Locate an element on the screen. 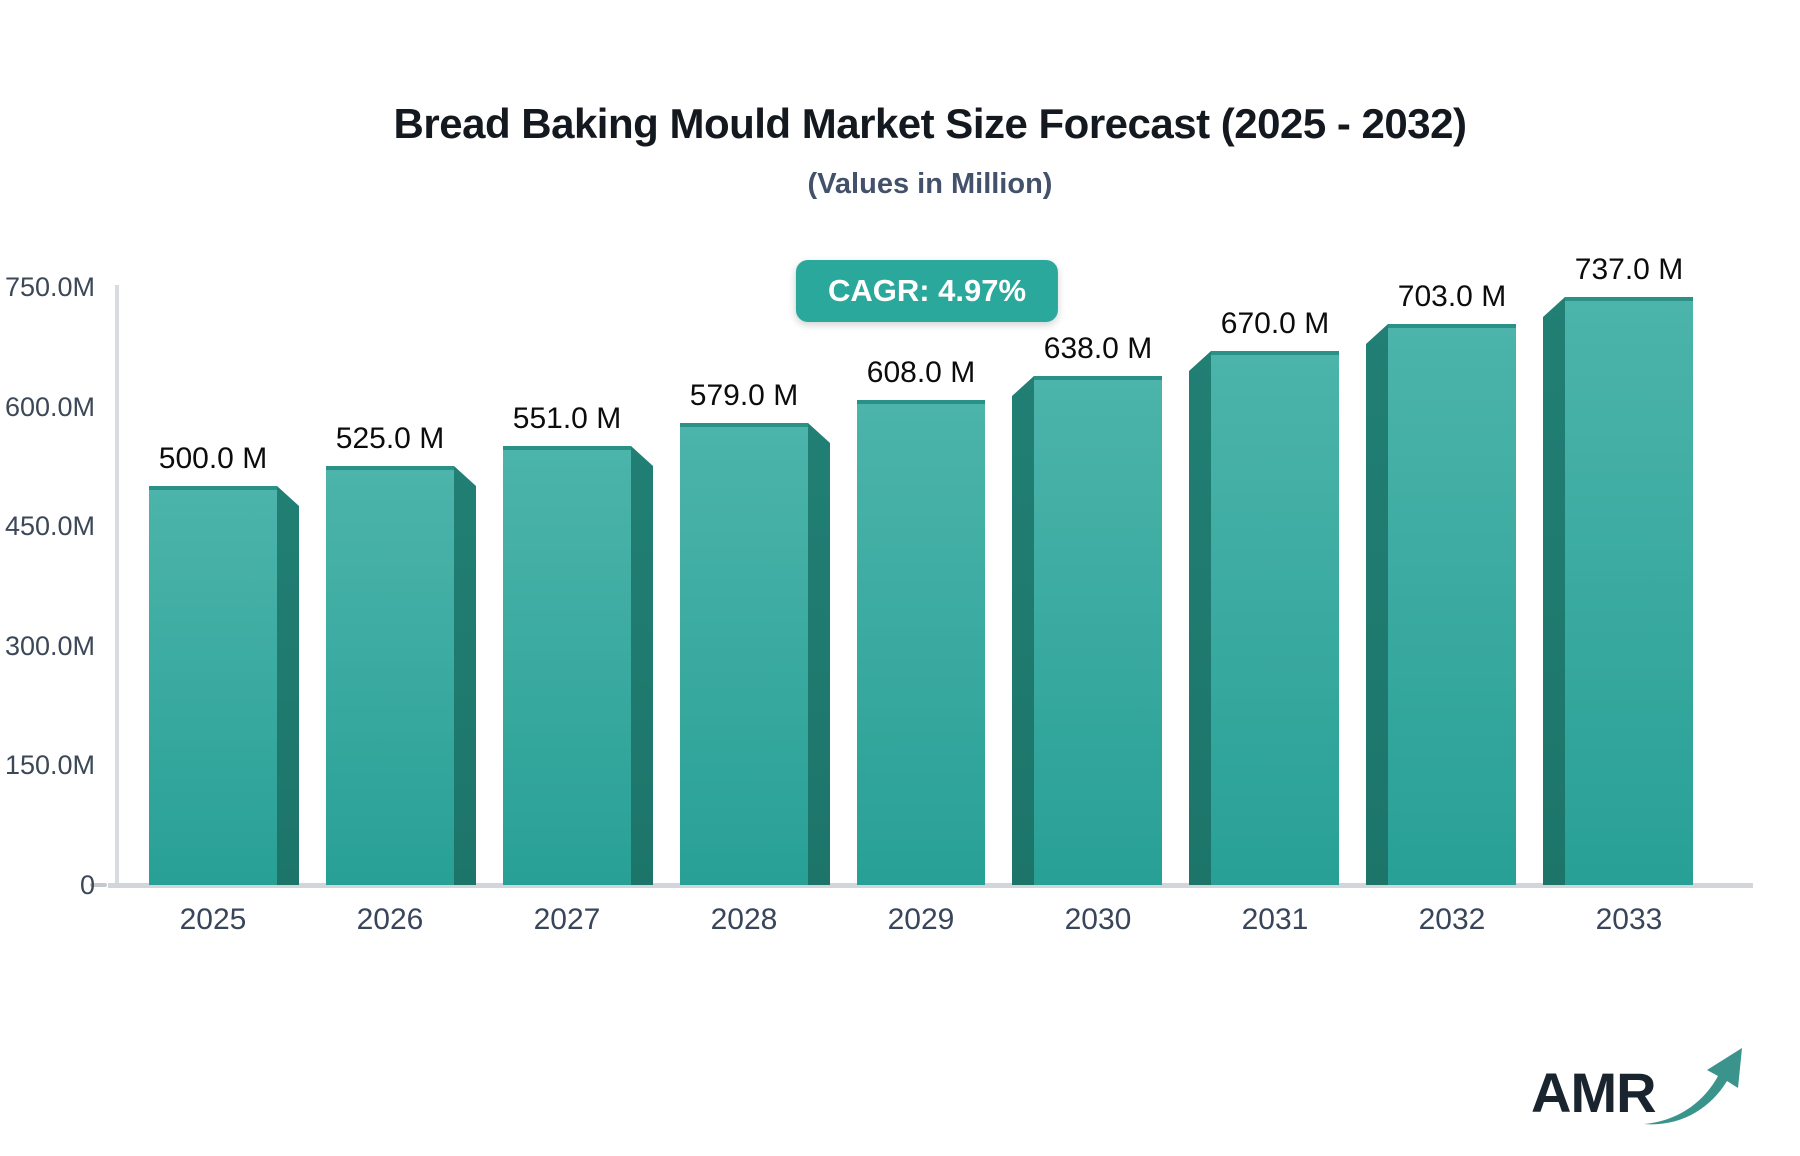 This screenshot has width=1800, height=1156. bar-2032 is located at coordinates (1452, 604).